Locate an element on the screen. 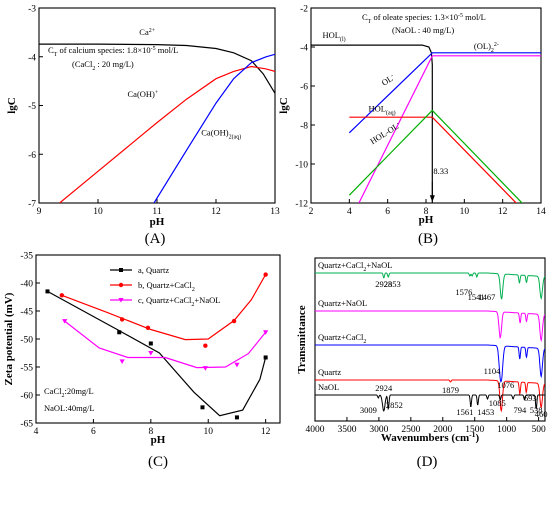 The width and height of the screenshot is (550, 507). panel-a-panel-label: (A) is located at coordinates (155, 239).